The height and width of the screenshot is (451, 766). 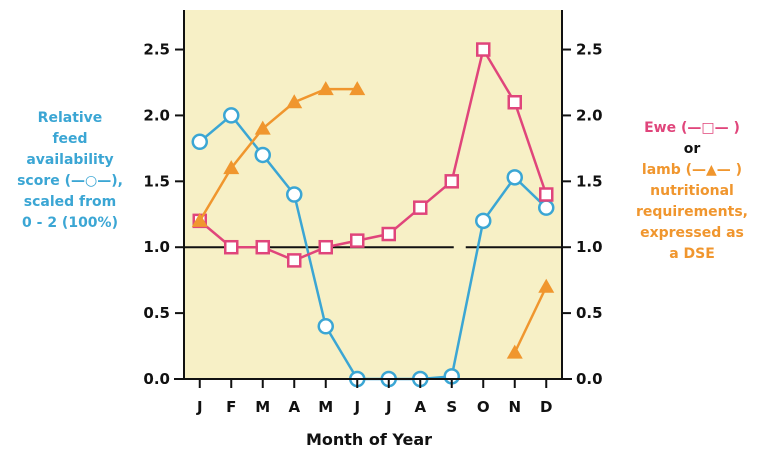 What do you see at coordinates (231, 407) in the screenshot?
I see `x-tick-label: F` at bounding box center [231, 407].